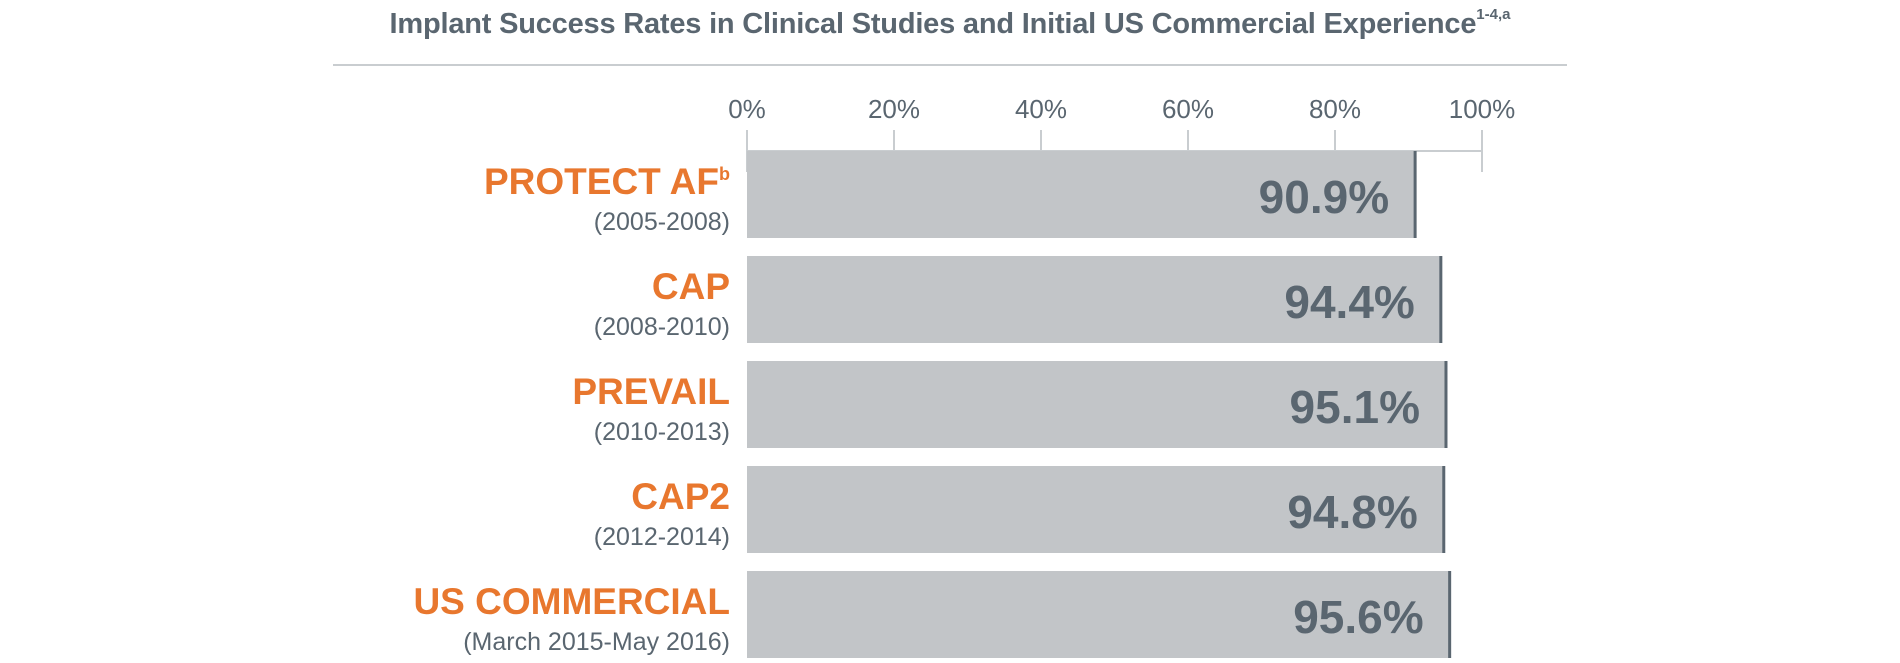 This screenshot has width=1900, height=663. I want to click on x-tick-label: 0%, so click(747, 109).